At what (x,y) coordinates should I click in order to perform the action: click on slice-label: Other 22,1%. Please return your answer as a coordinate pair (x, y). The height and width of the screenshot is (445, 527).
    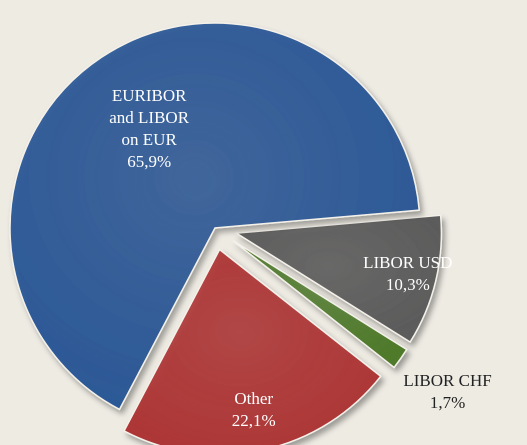
    Looking at the image, I should click on (254, 410).